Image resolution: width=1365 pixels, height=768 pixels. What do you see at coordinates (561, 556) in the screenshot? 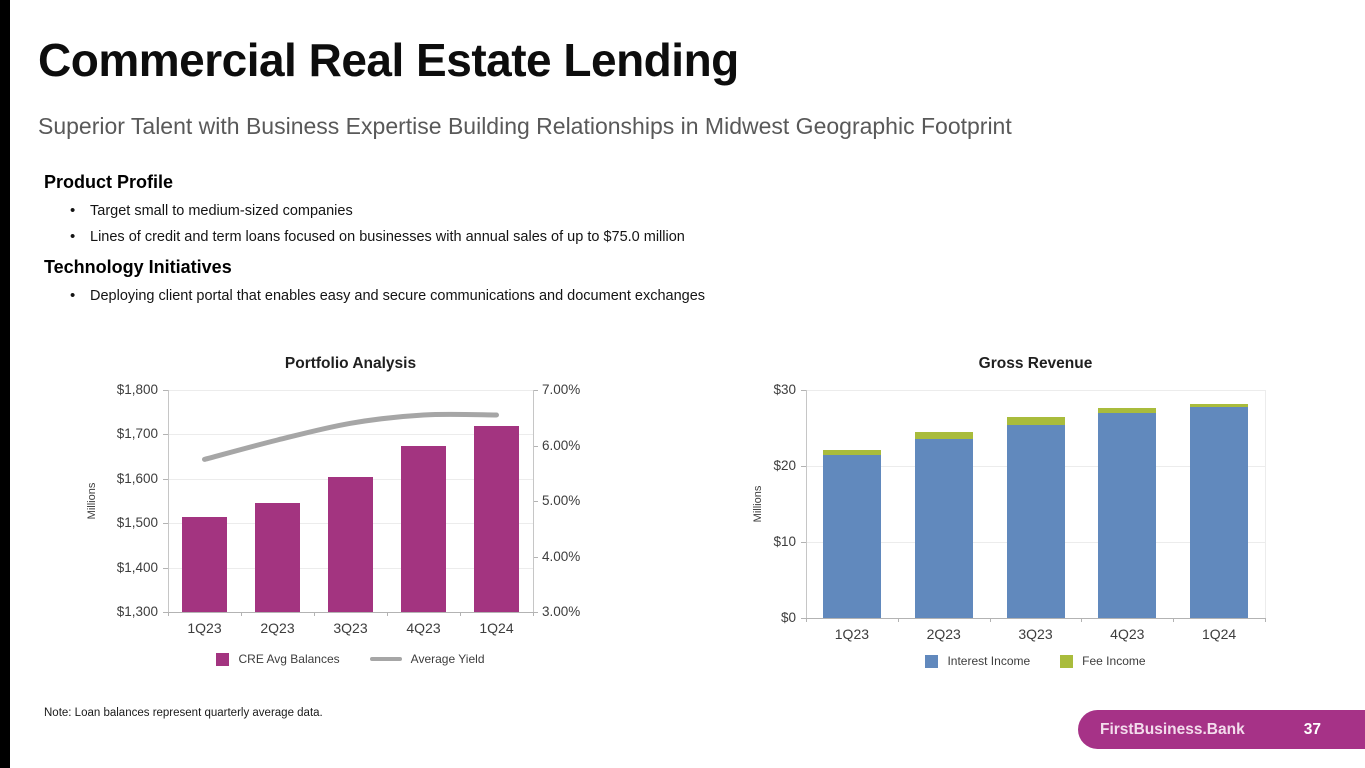
I see `secondary-axis-tick-label: 4.00%` at bounding box center [561, 556].